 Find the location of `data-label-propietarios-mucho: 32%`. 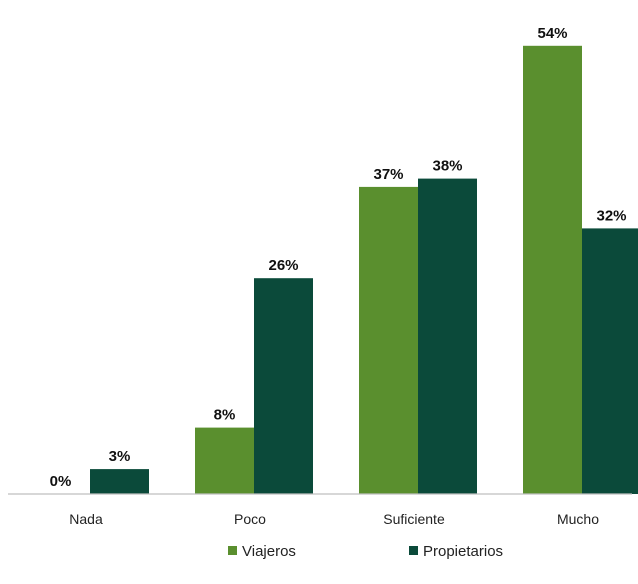

data-label-propietarios-mucho: 32% is located at coordinates (611, 215).